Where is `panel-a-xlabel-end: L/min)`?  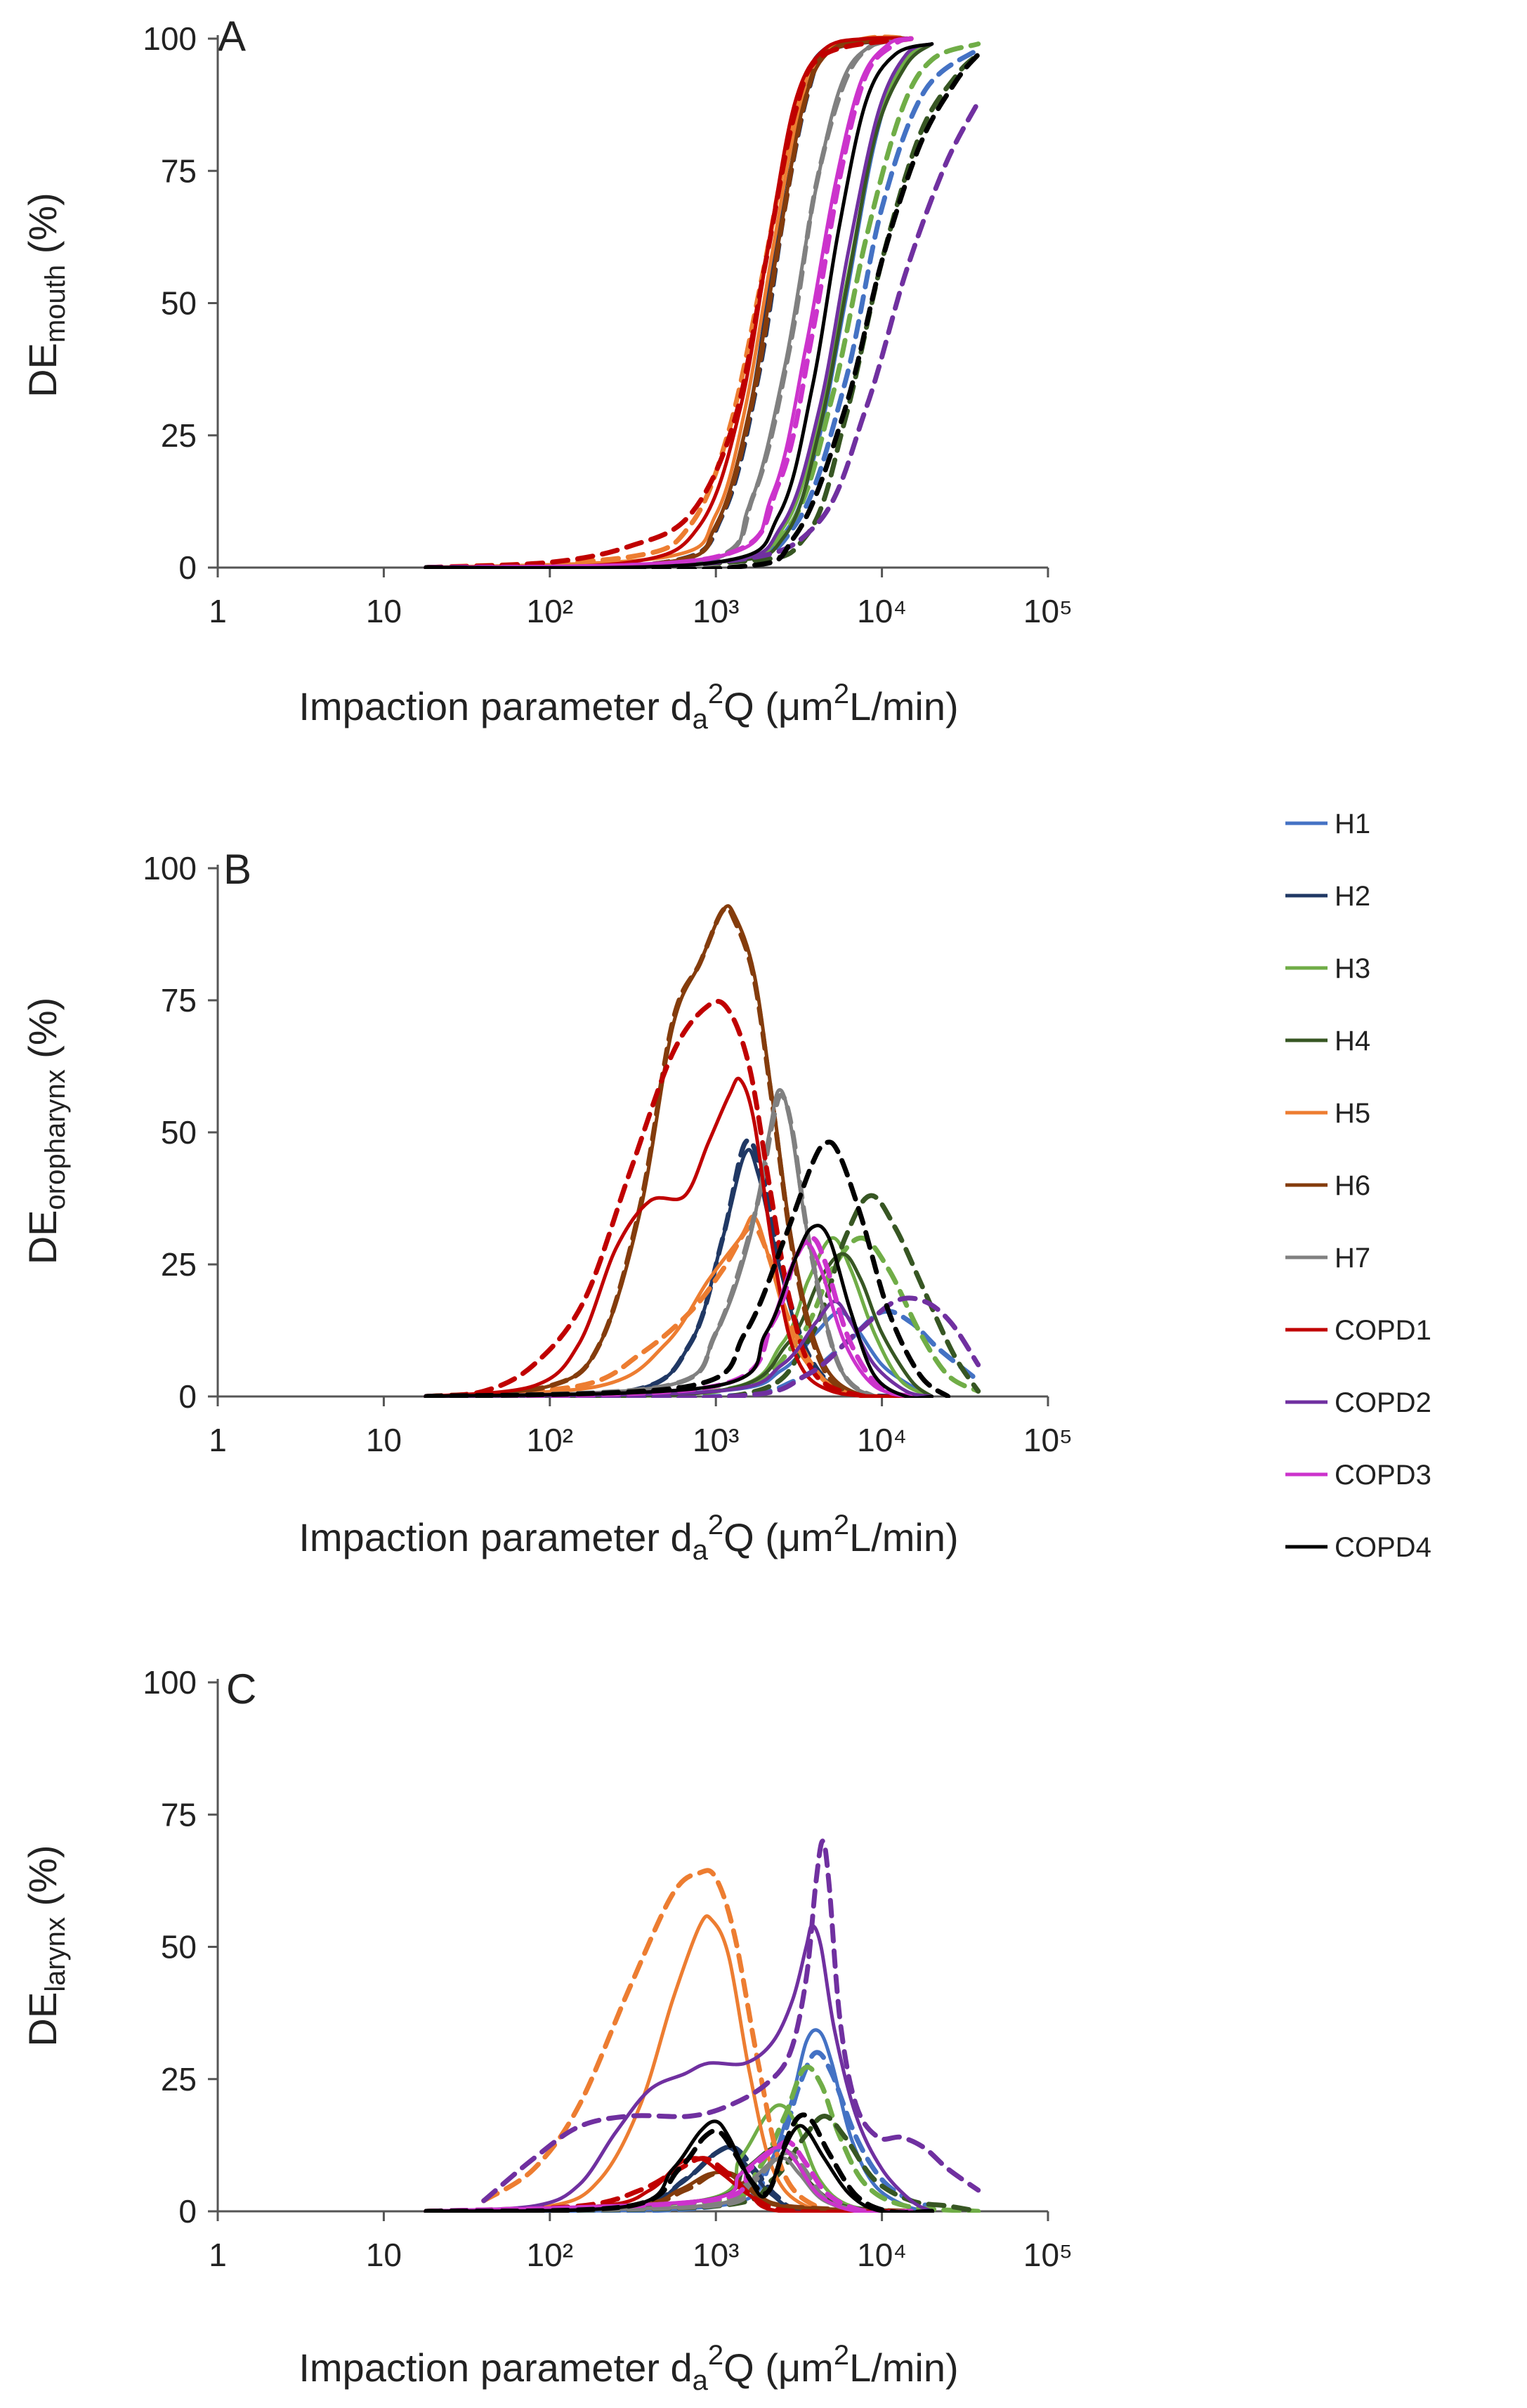
panel-a-xlabel-end: L/min) is located at coordinates (904, 706).